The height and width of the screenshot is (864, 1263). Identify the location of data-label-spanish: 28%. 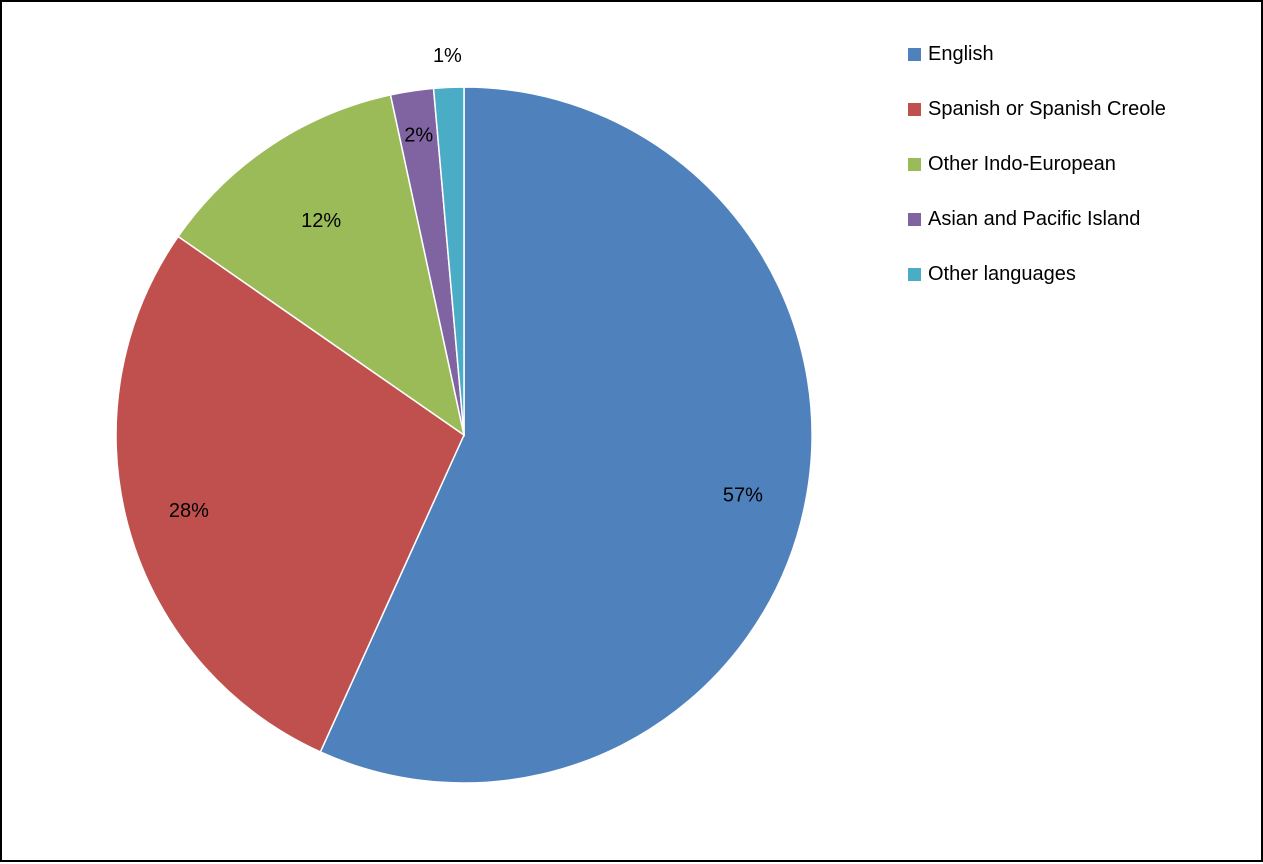
(189, 511).